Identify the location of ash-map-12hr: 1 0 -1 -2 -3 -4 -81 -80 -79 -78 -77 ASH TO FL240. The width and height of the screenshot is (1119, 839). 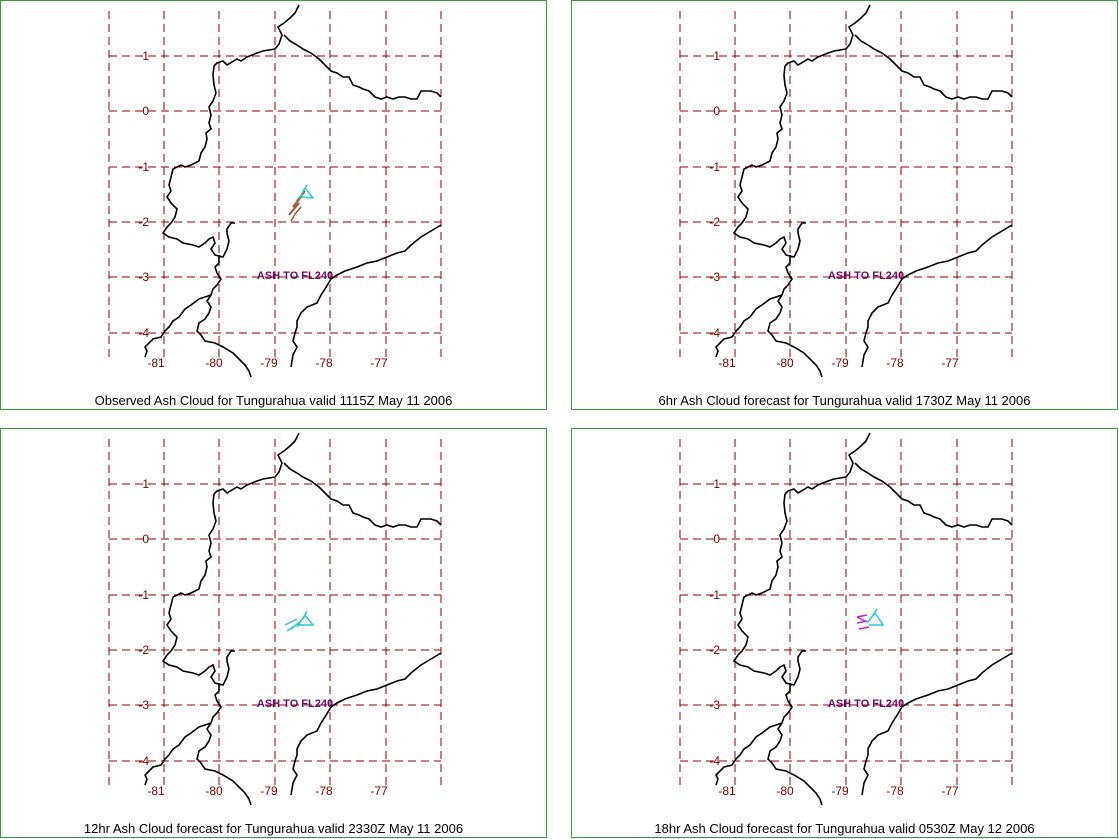
(275, 619).